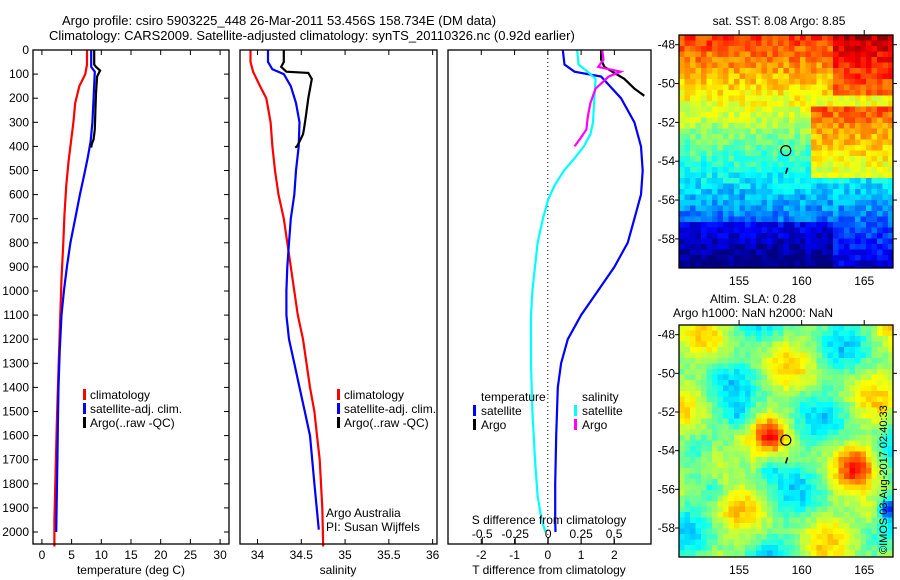 The image size is (900, 580). I want to click on temp-series-satellite, so click(75, 291).